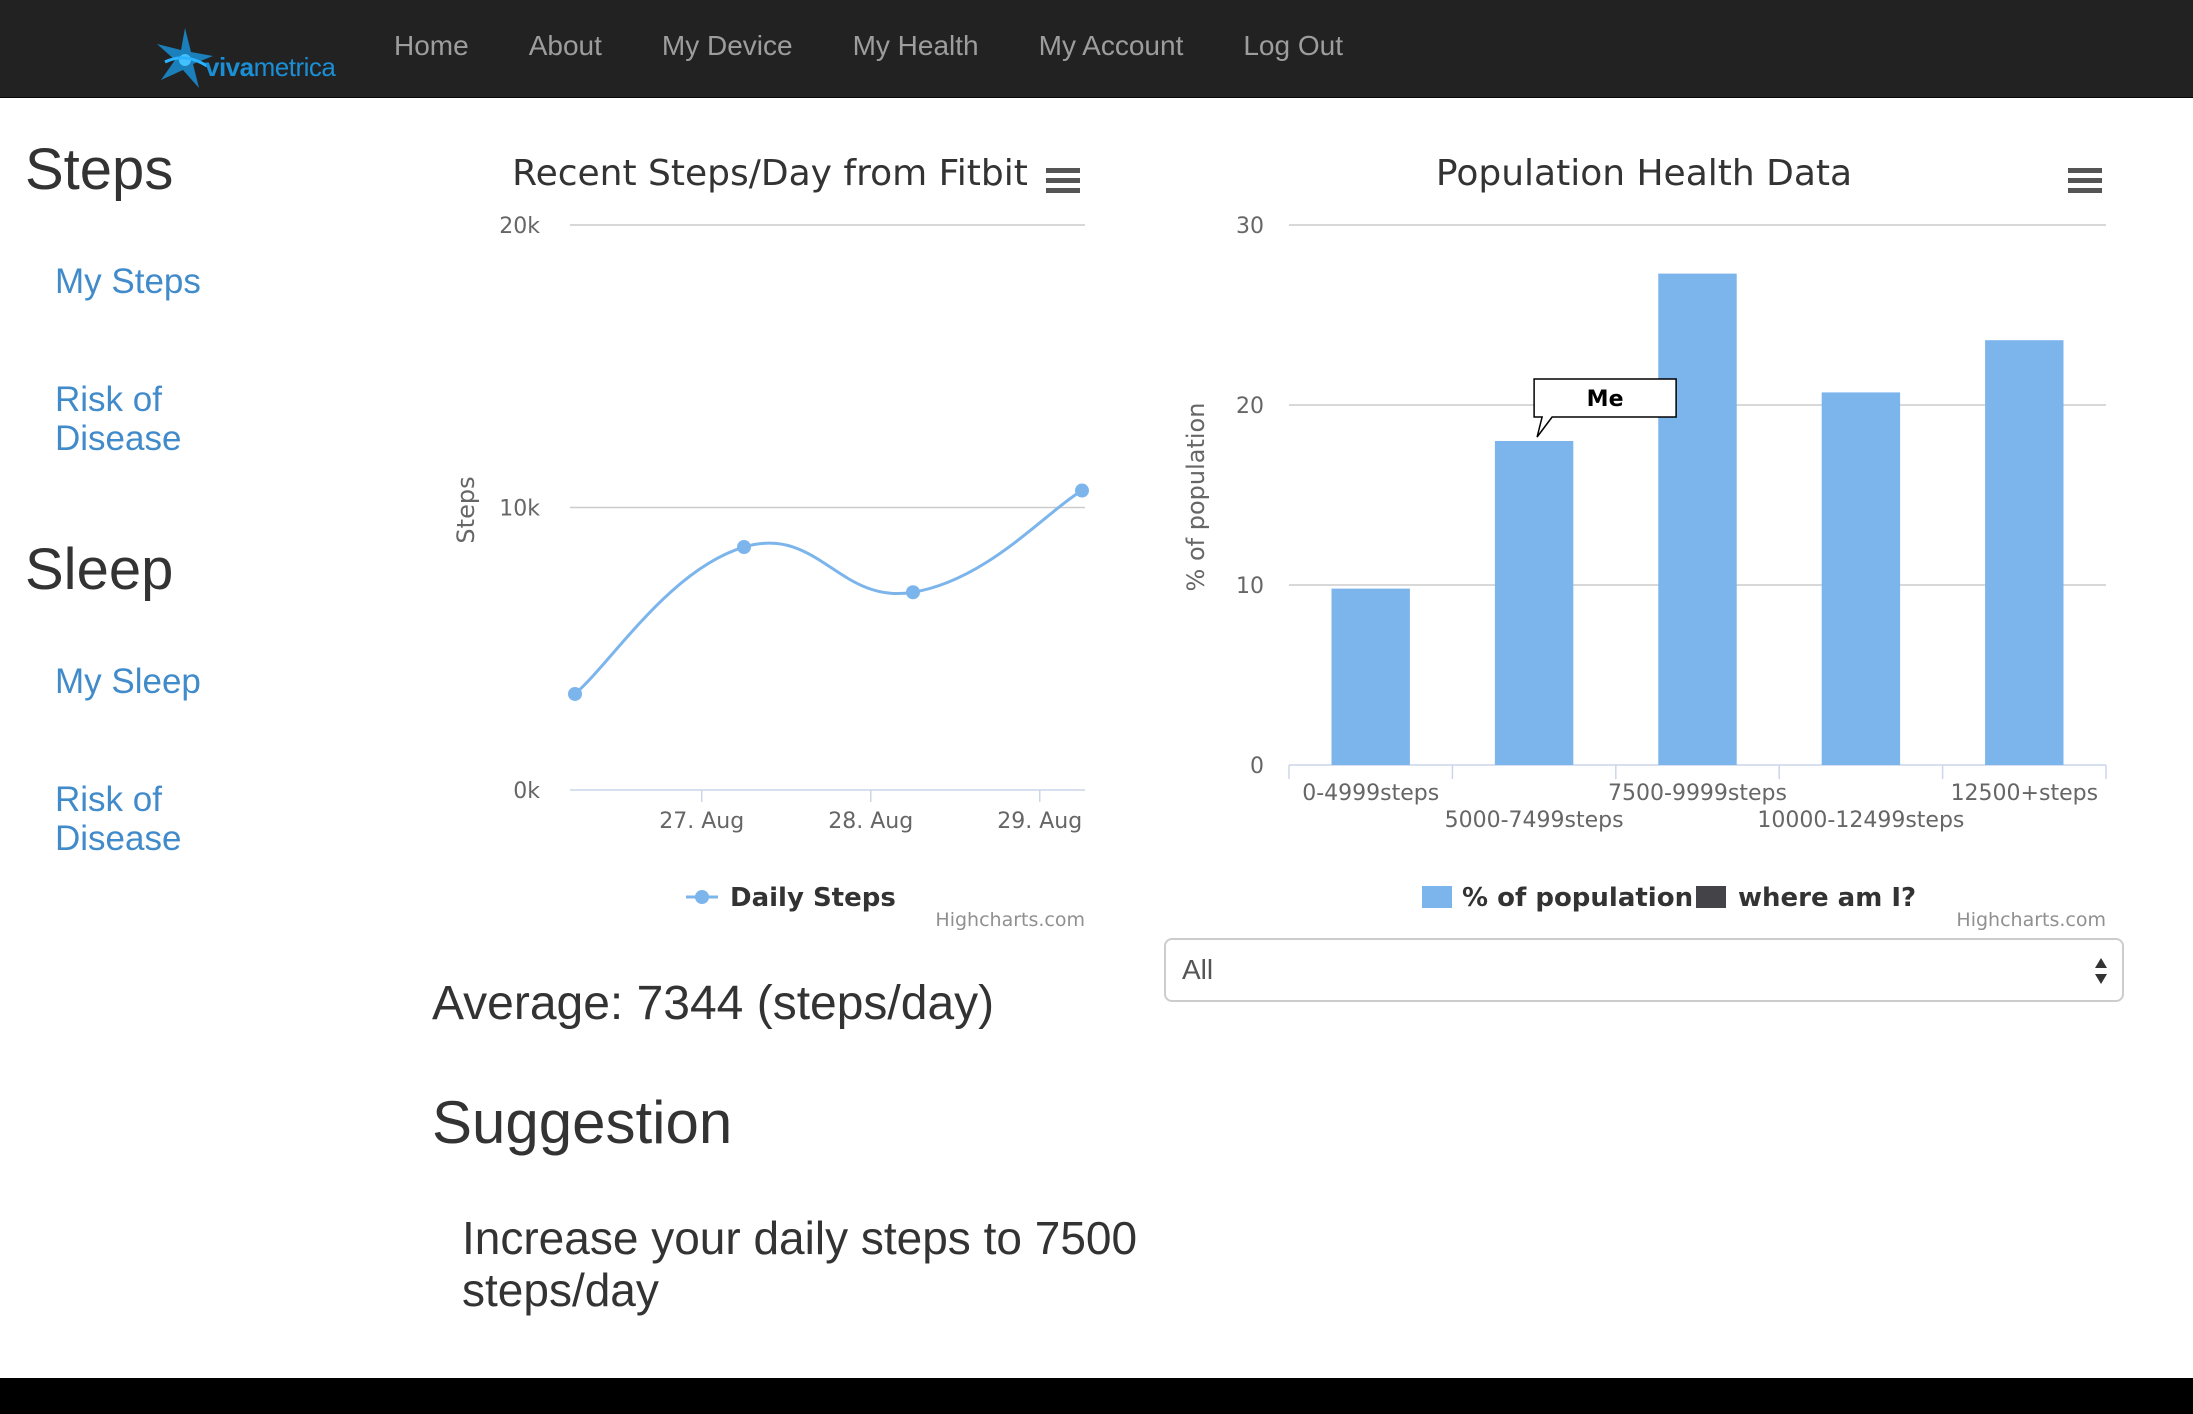 The width and height of the screenshot is (2193, 1414). I want to click on bar-chart-y-tick-label: 10, so click(1250, 586).